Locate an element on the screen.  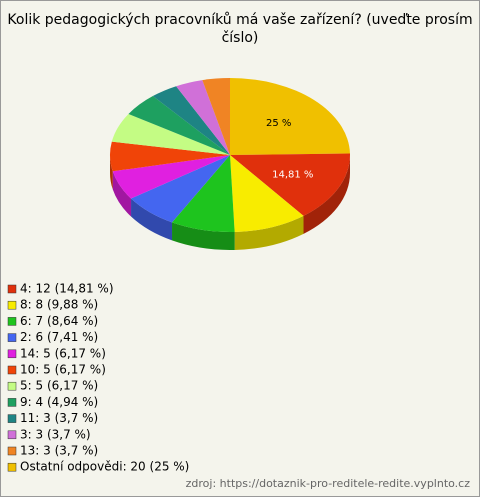
legend-label: 14: 5 (6,17 %) is located at coordinates (63, 353).